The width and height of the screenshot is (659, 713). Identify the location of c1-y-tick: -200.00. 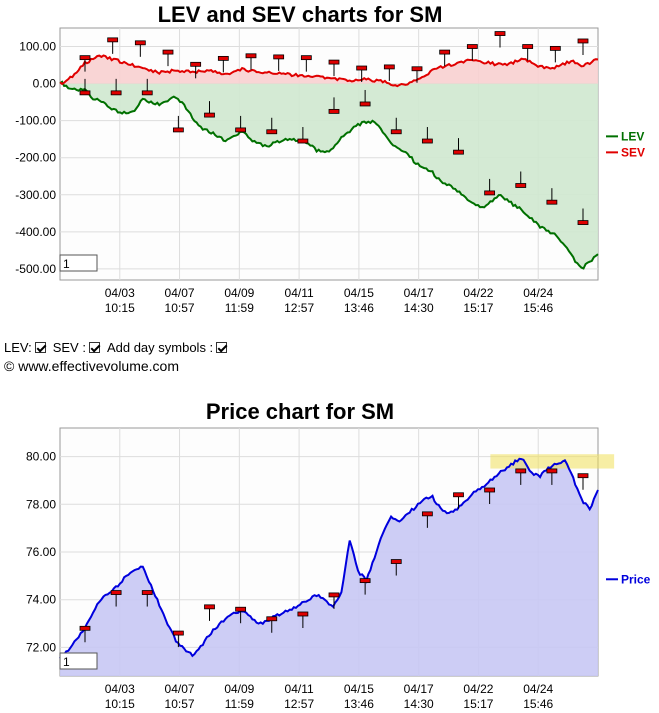
(35, 158).